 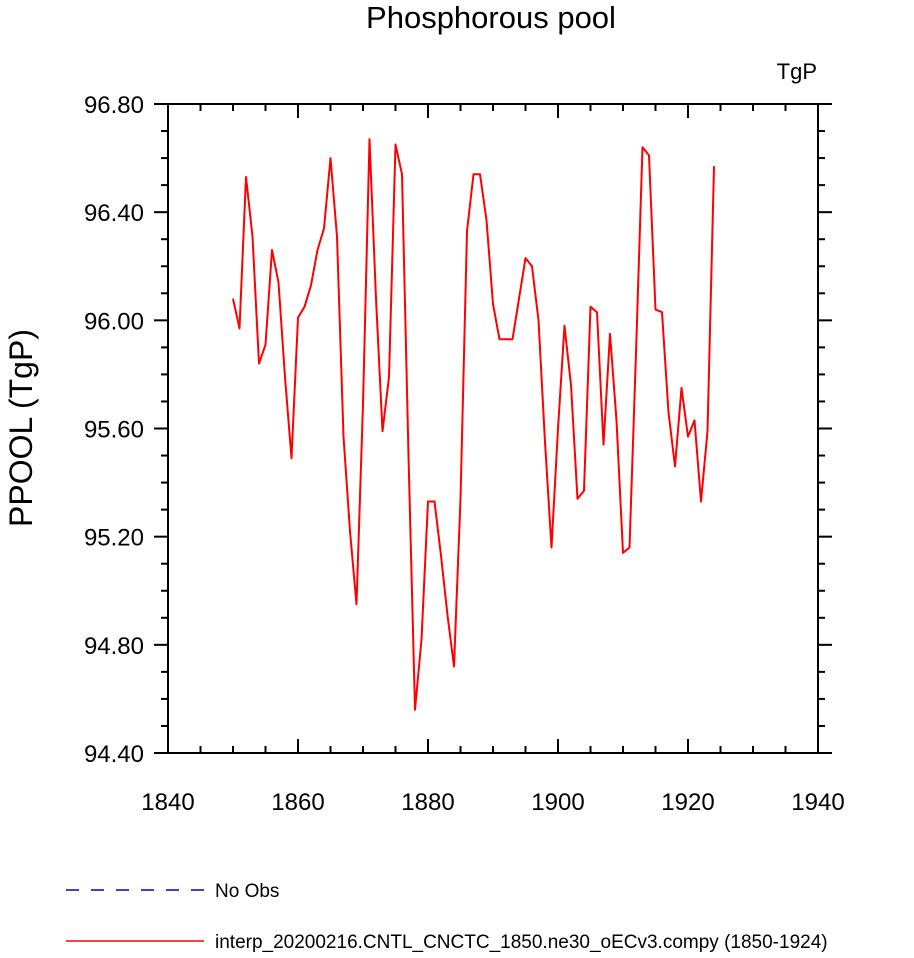 I want to click on y-axis-label: PPOOL (TgP), so click(x=21, y=428).